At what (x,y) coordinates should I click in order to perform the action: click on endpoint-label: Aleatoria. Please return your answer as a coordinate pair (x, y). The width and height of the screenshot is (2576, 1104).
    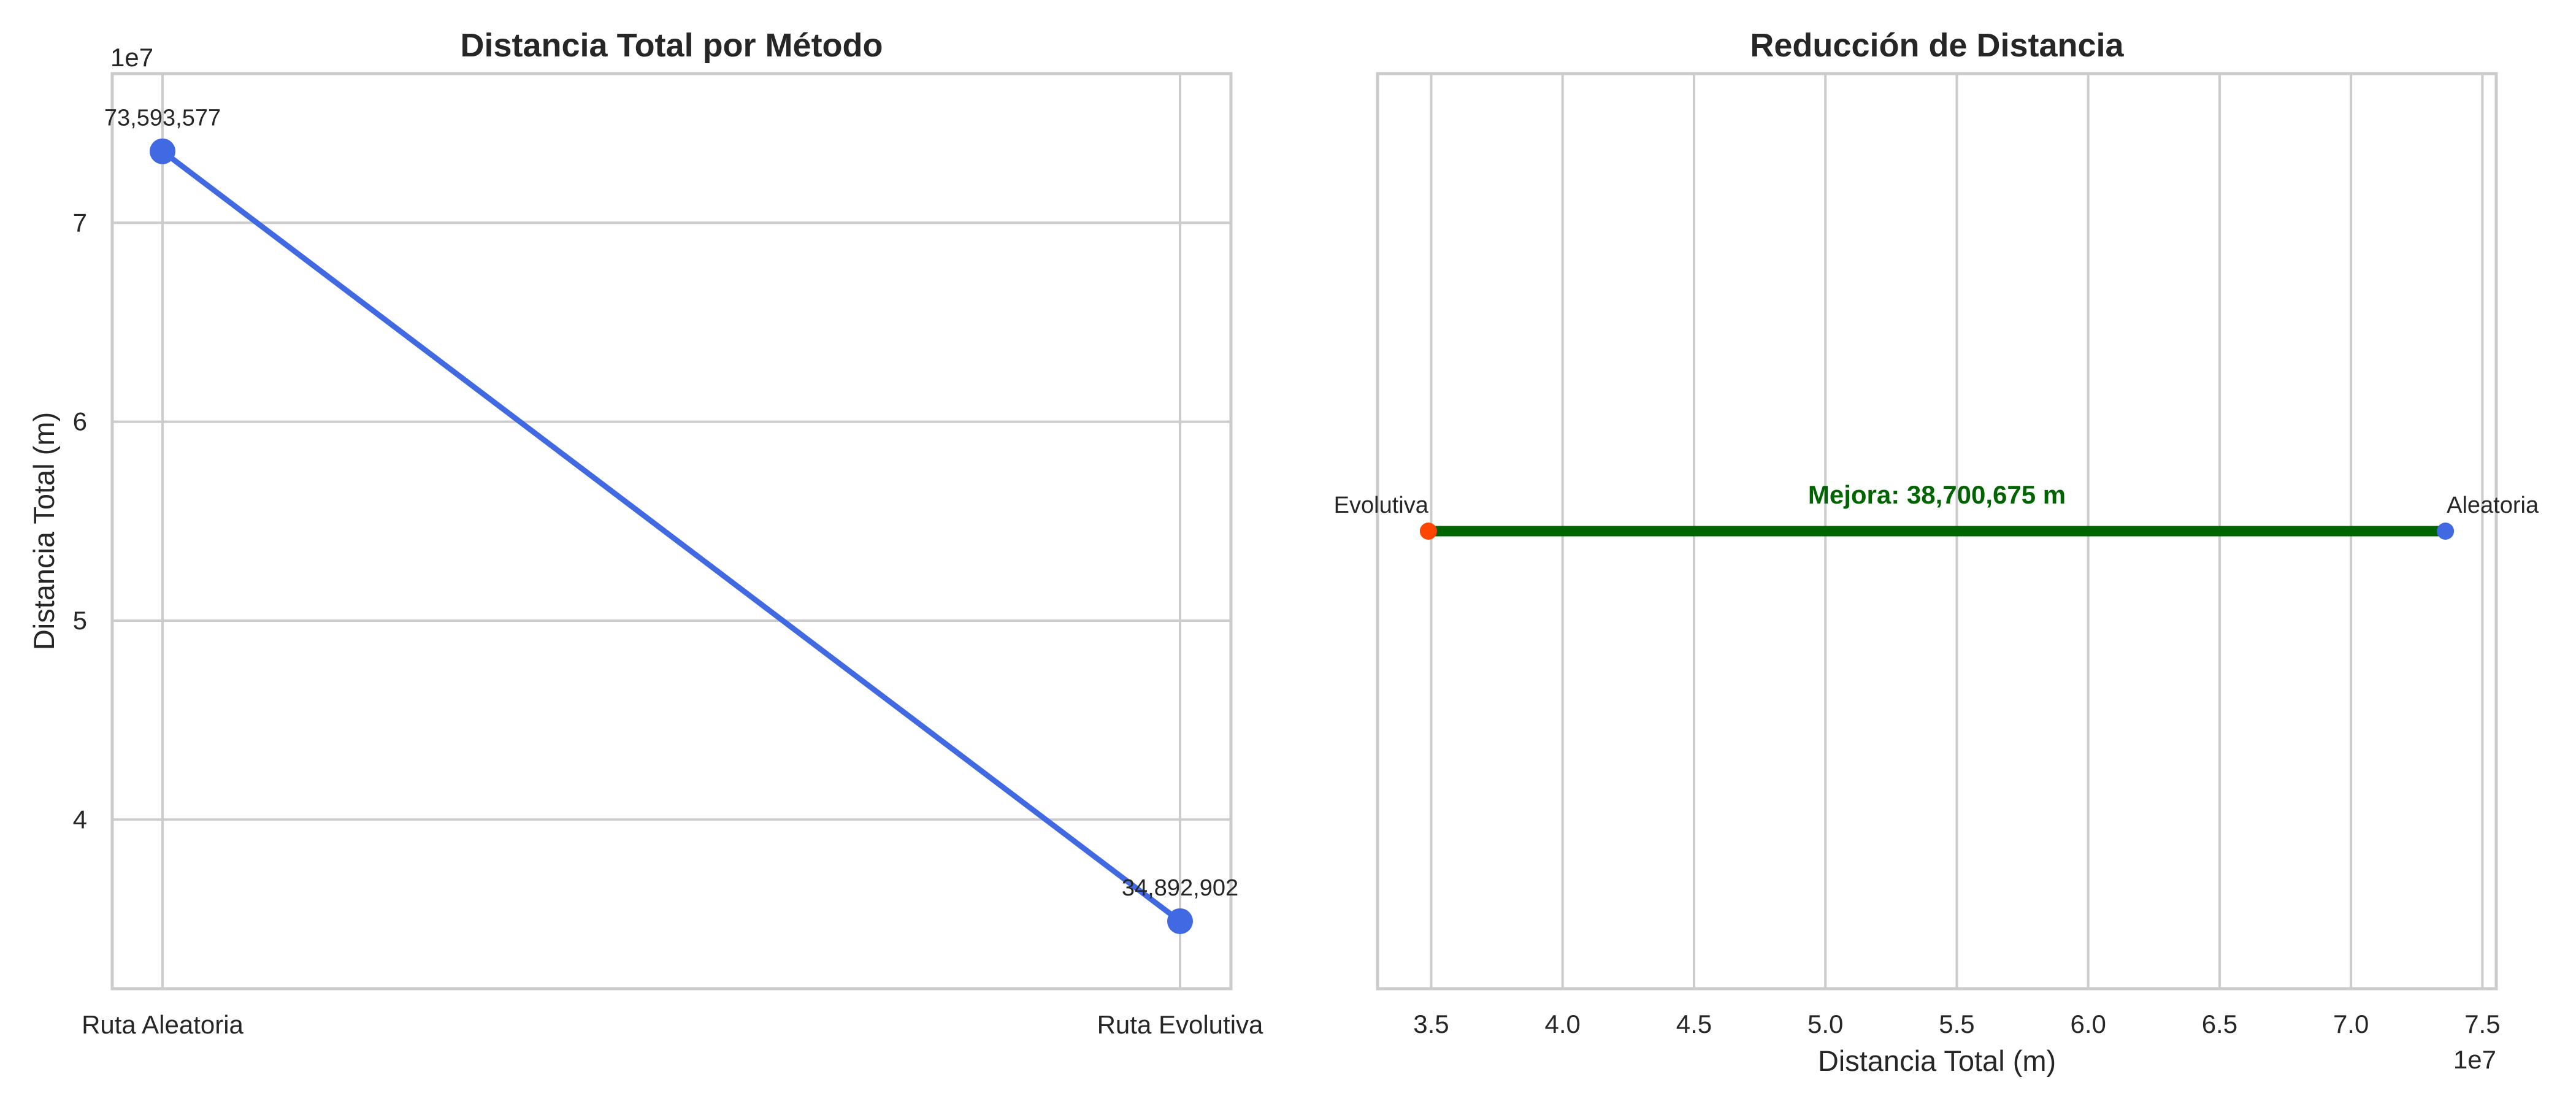
    Looking at the image, I should click on (2493, 505).